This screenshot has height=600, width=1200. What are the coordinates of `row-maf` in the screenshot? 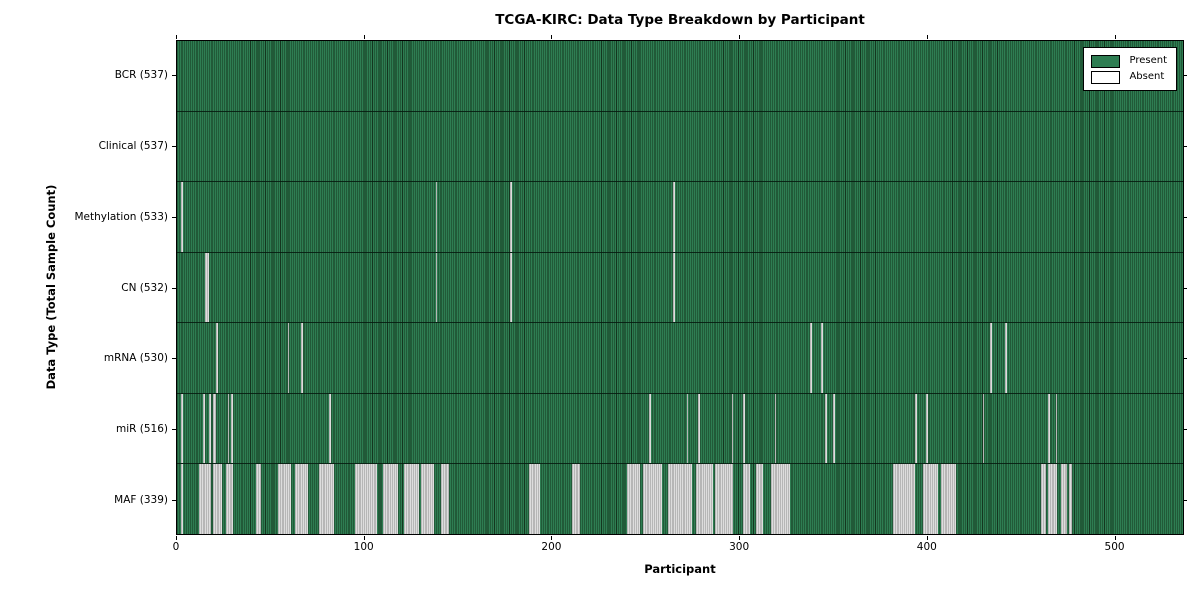 It's located at (680, 499).